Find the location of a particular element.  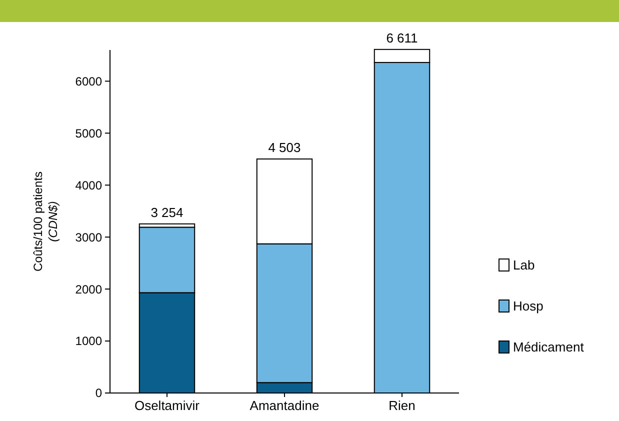

total-label: 4 503 is located at coordinates (284, 147).